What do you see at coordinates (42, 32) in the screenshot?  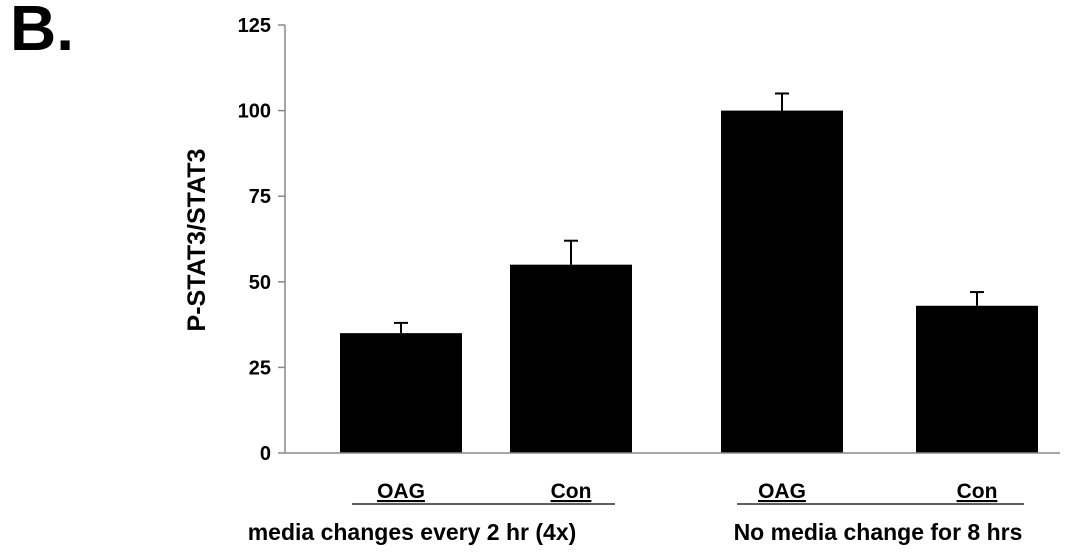 I see `panel-label: B.` at bounding box center [42, 32].